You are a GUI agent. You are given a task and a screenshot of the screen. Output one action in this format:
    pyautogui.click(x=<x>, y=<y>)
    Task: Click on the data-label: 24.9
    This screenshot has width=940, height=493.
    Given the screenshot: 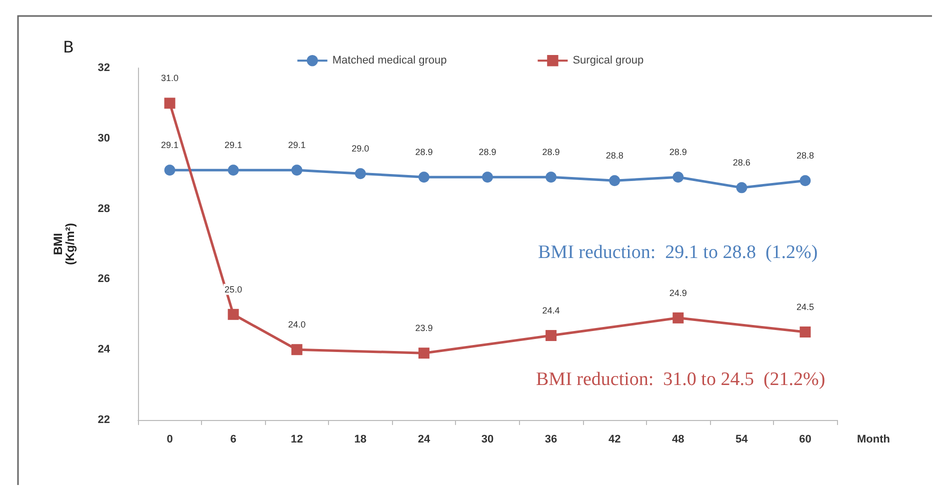 What is the action you would take?
    pyautogui.click(x=678, y=293)
    